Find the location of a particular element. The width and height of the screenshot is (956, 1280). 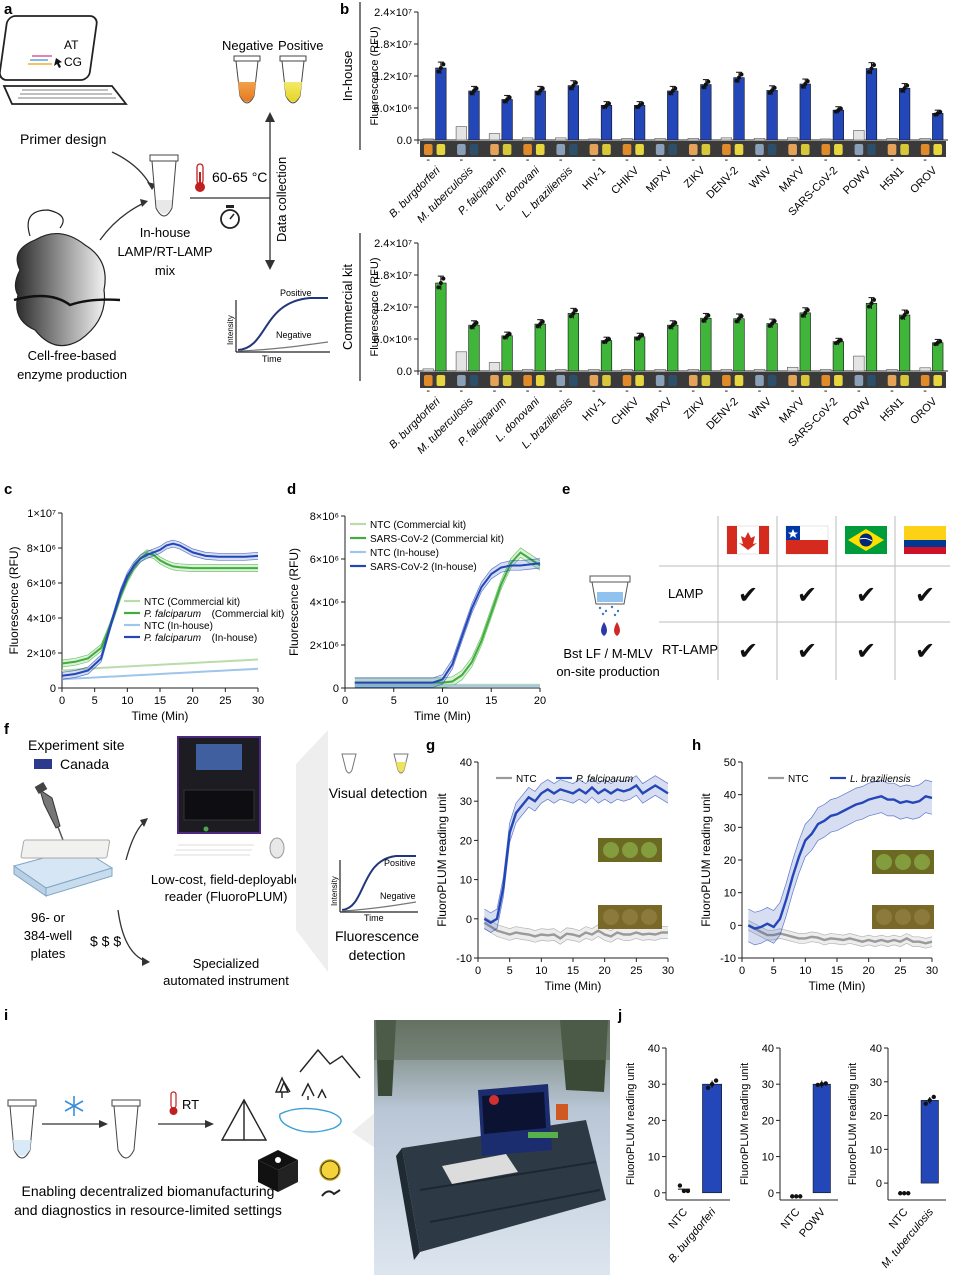

mix-line-3: mix is located at coordinates (165, 270).